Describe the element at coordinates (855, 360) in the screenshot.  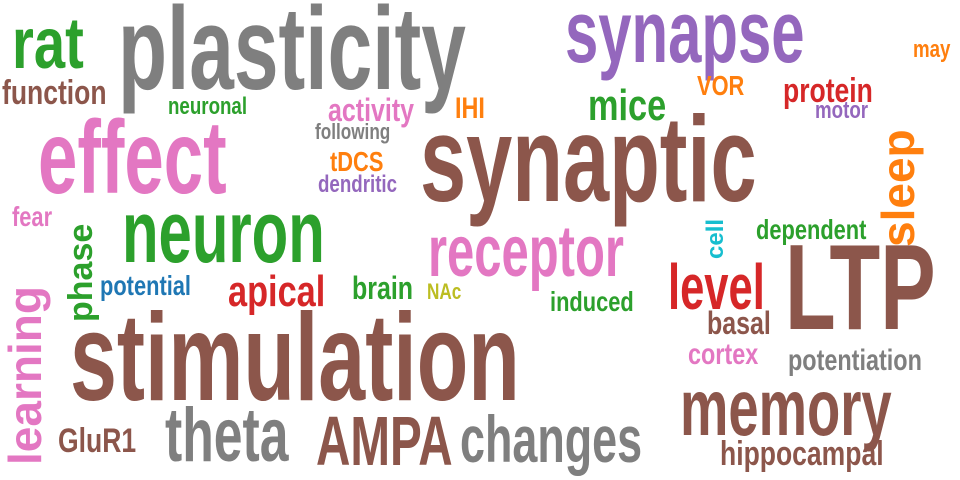
I see `word-potentiation: potentiation` at that location.